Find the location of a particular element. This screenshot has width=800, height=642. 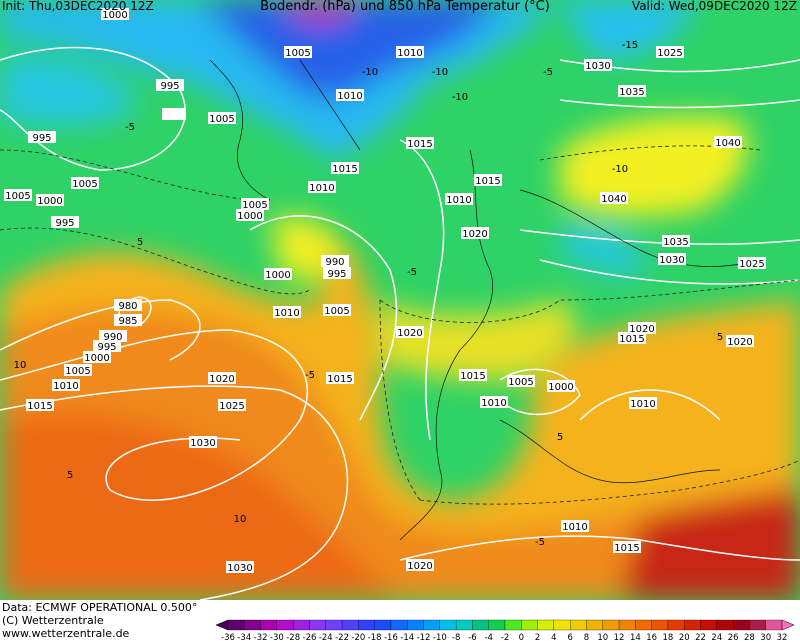

colorbar-label: 28 is located at coordinates (749, 637).